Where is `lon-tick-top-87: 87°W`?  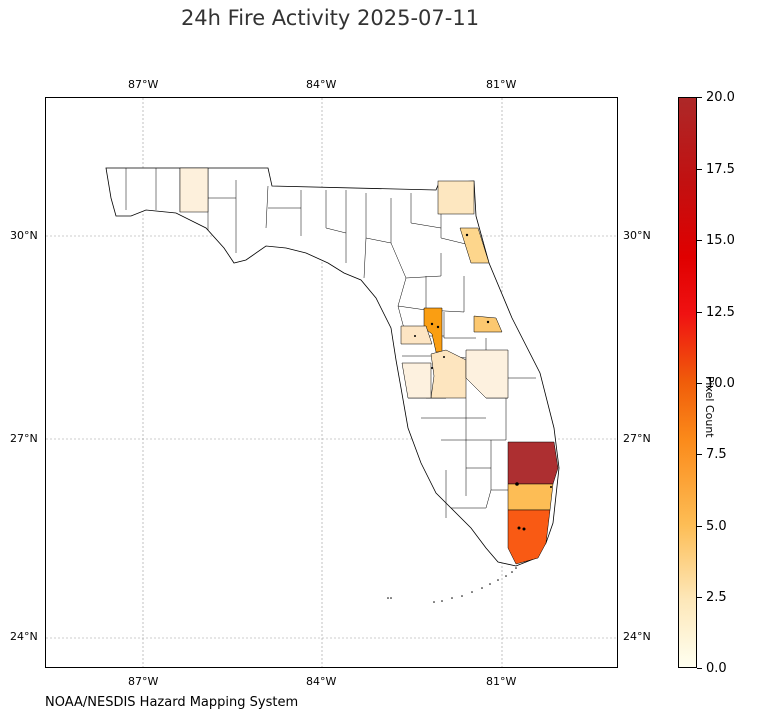
lon-tick-top-87: 87°W is located at coordinates (143, 84).